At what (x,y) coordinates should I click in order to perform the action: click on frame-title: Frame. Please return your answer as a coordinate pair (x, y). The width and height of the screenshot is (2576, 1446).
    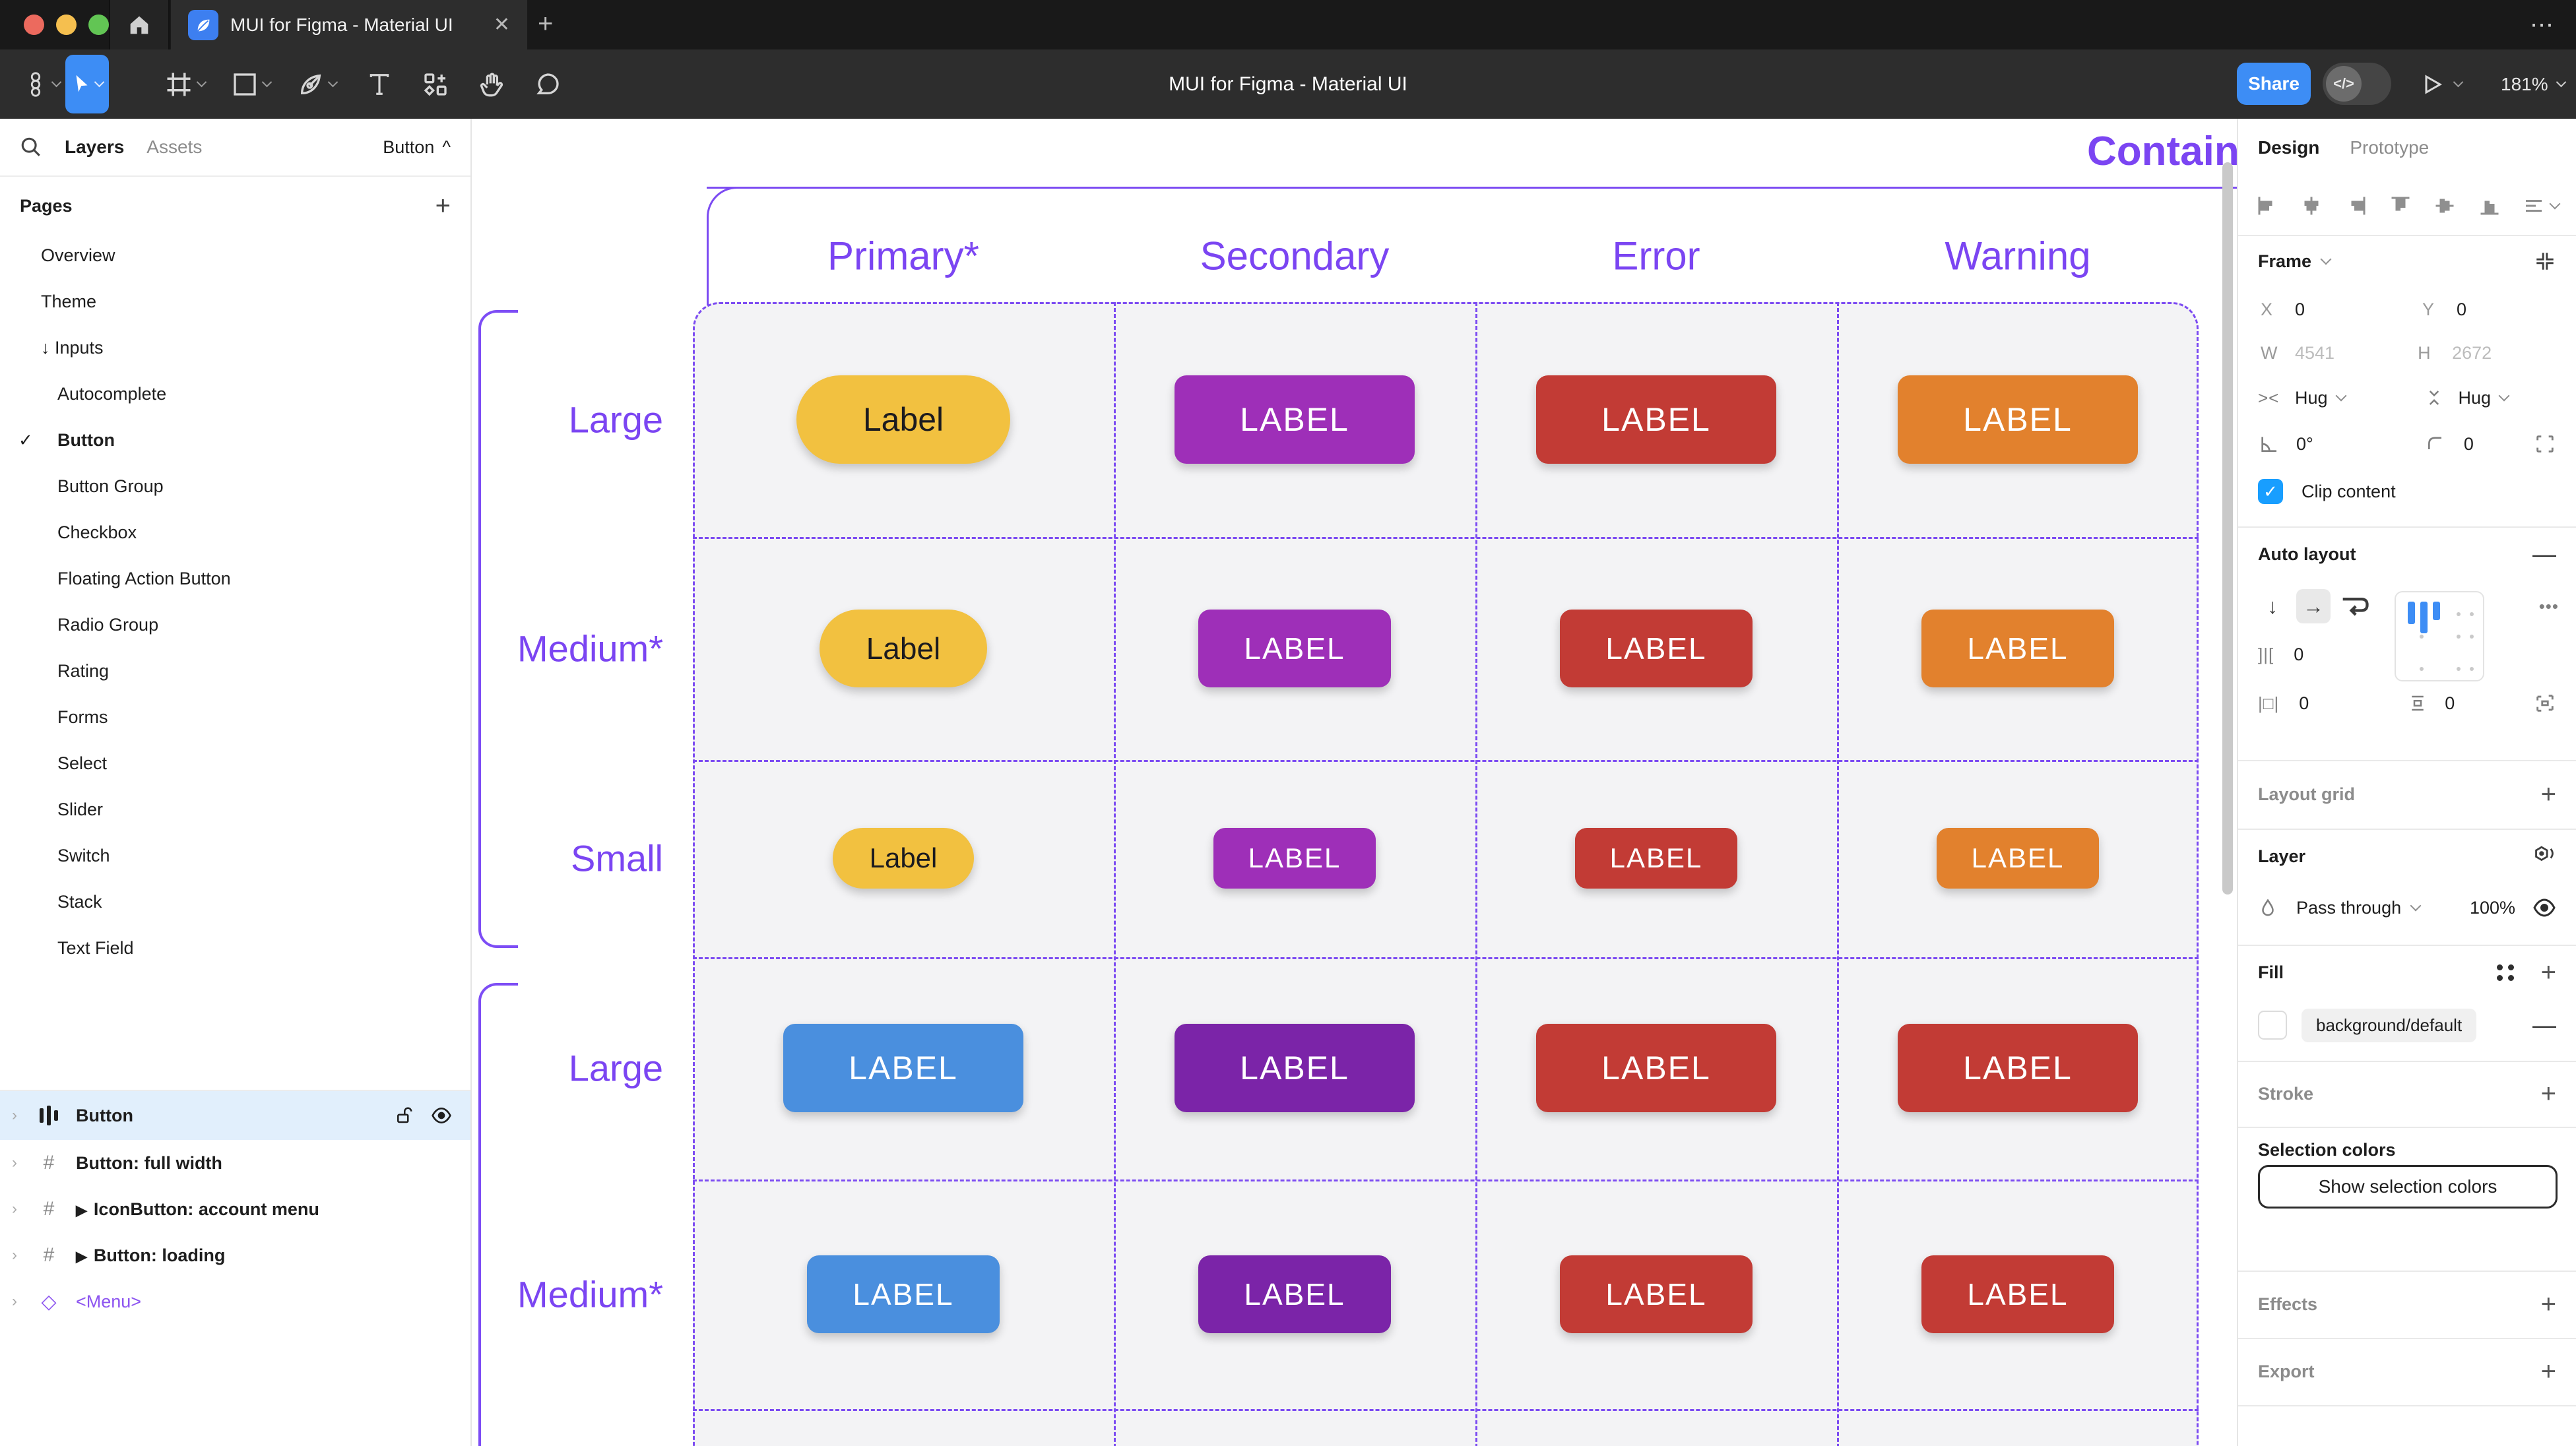
    Looking at the image, I should click on (2285, 261).